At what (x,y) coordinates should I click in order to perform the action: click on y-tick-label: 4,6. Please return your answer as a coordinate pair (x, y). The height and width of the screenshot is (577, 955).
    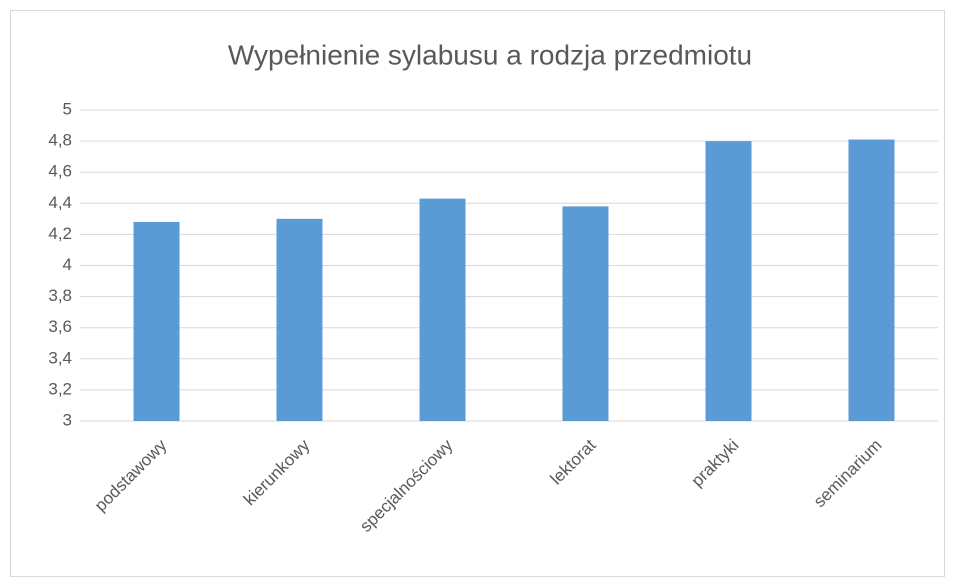
    Looking at the image, I should click on (60, 171).